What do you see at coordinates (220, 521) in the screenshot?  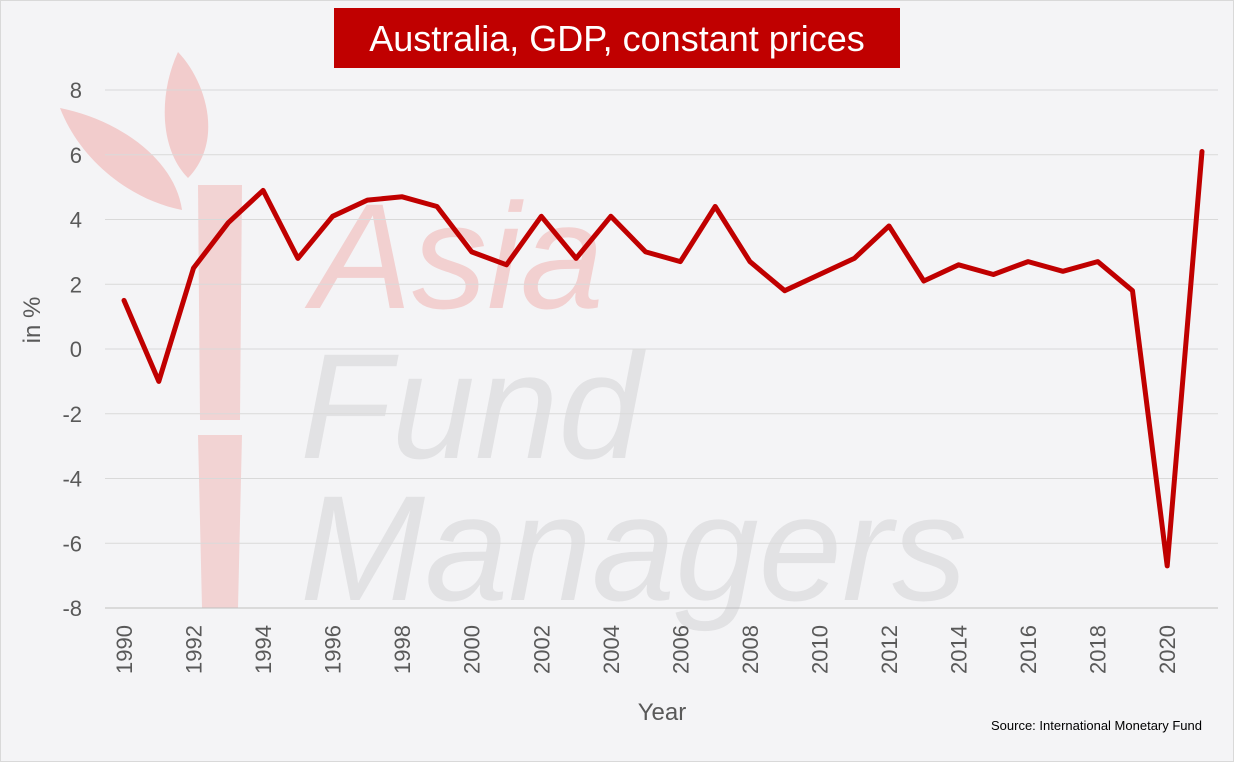 I see `watermark-stem-lower` at bounding box center [220, 521].